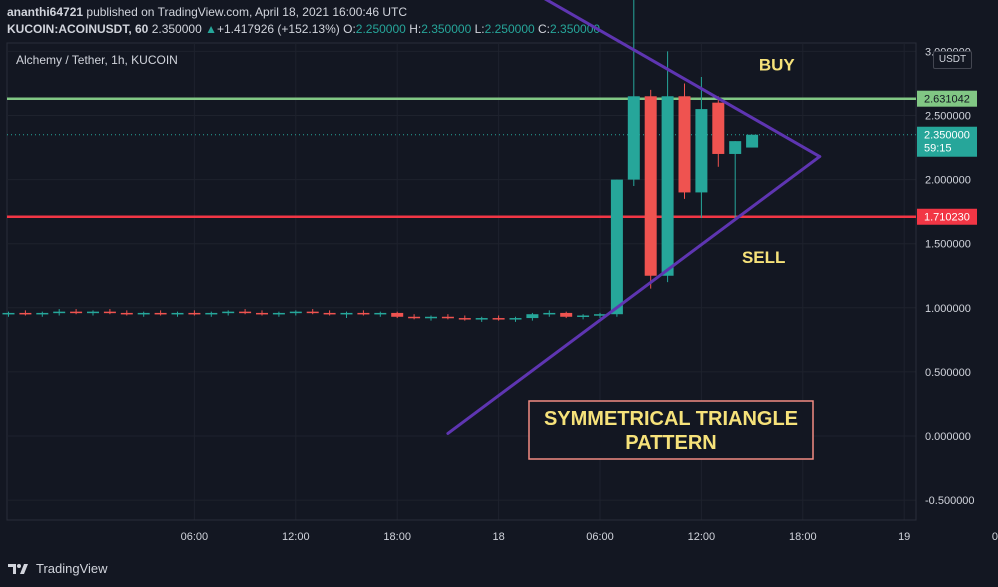  What do you see at coordinates (97, 60) in the screenshot?
I see `chart-title: Alchemy / Tether, 1h, KUCOIN` at bounding box center [97, 60].